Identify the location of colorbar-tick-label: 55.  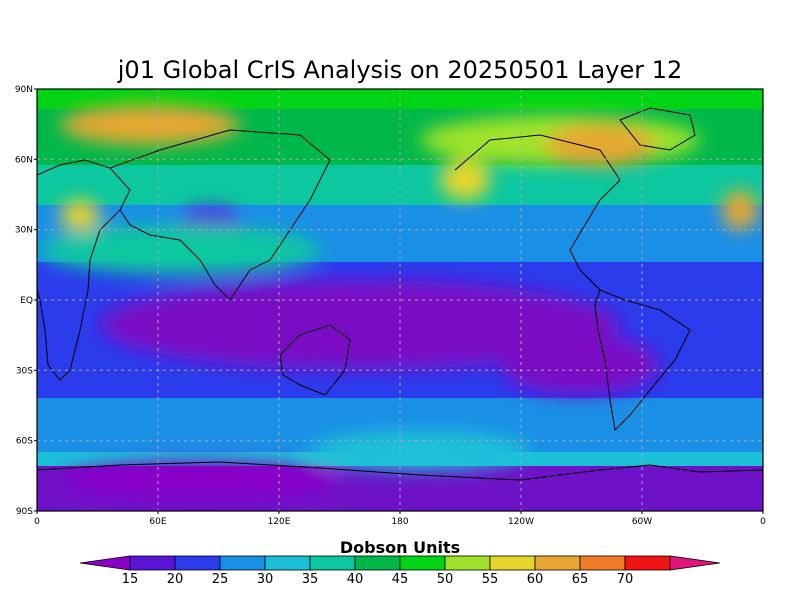
(490, 579).